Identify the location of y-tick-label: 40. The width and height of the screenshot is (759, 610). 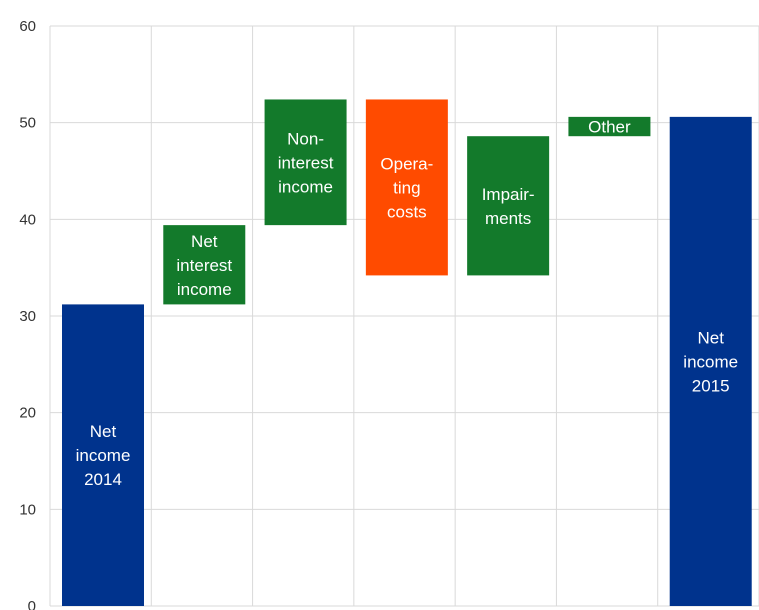
(27, 219).